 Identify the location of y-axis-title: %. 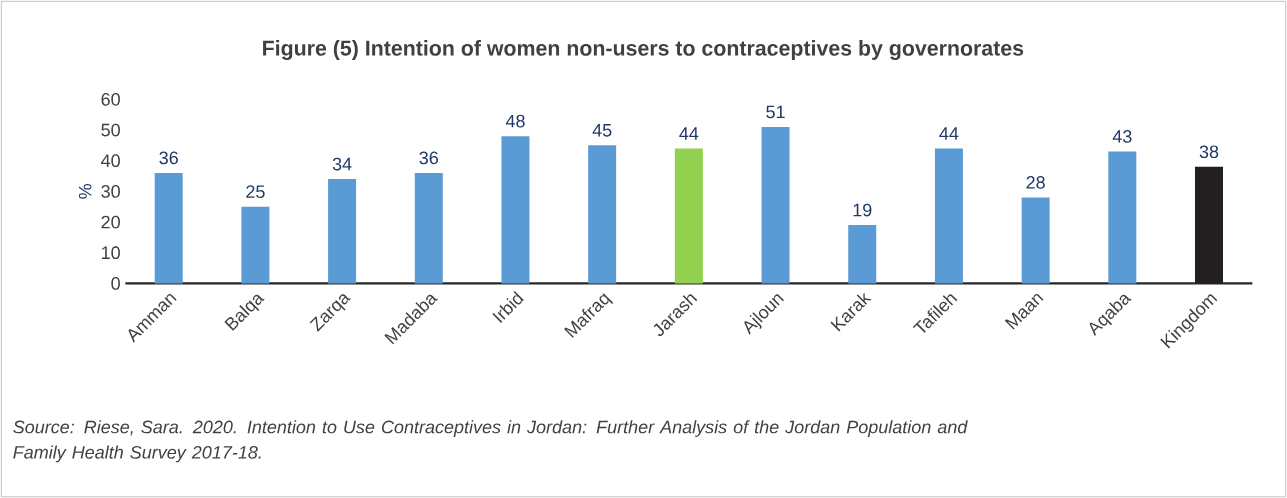
(85, 191).